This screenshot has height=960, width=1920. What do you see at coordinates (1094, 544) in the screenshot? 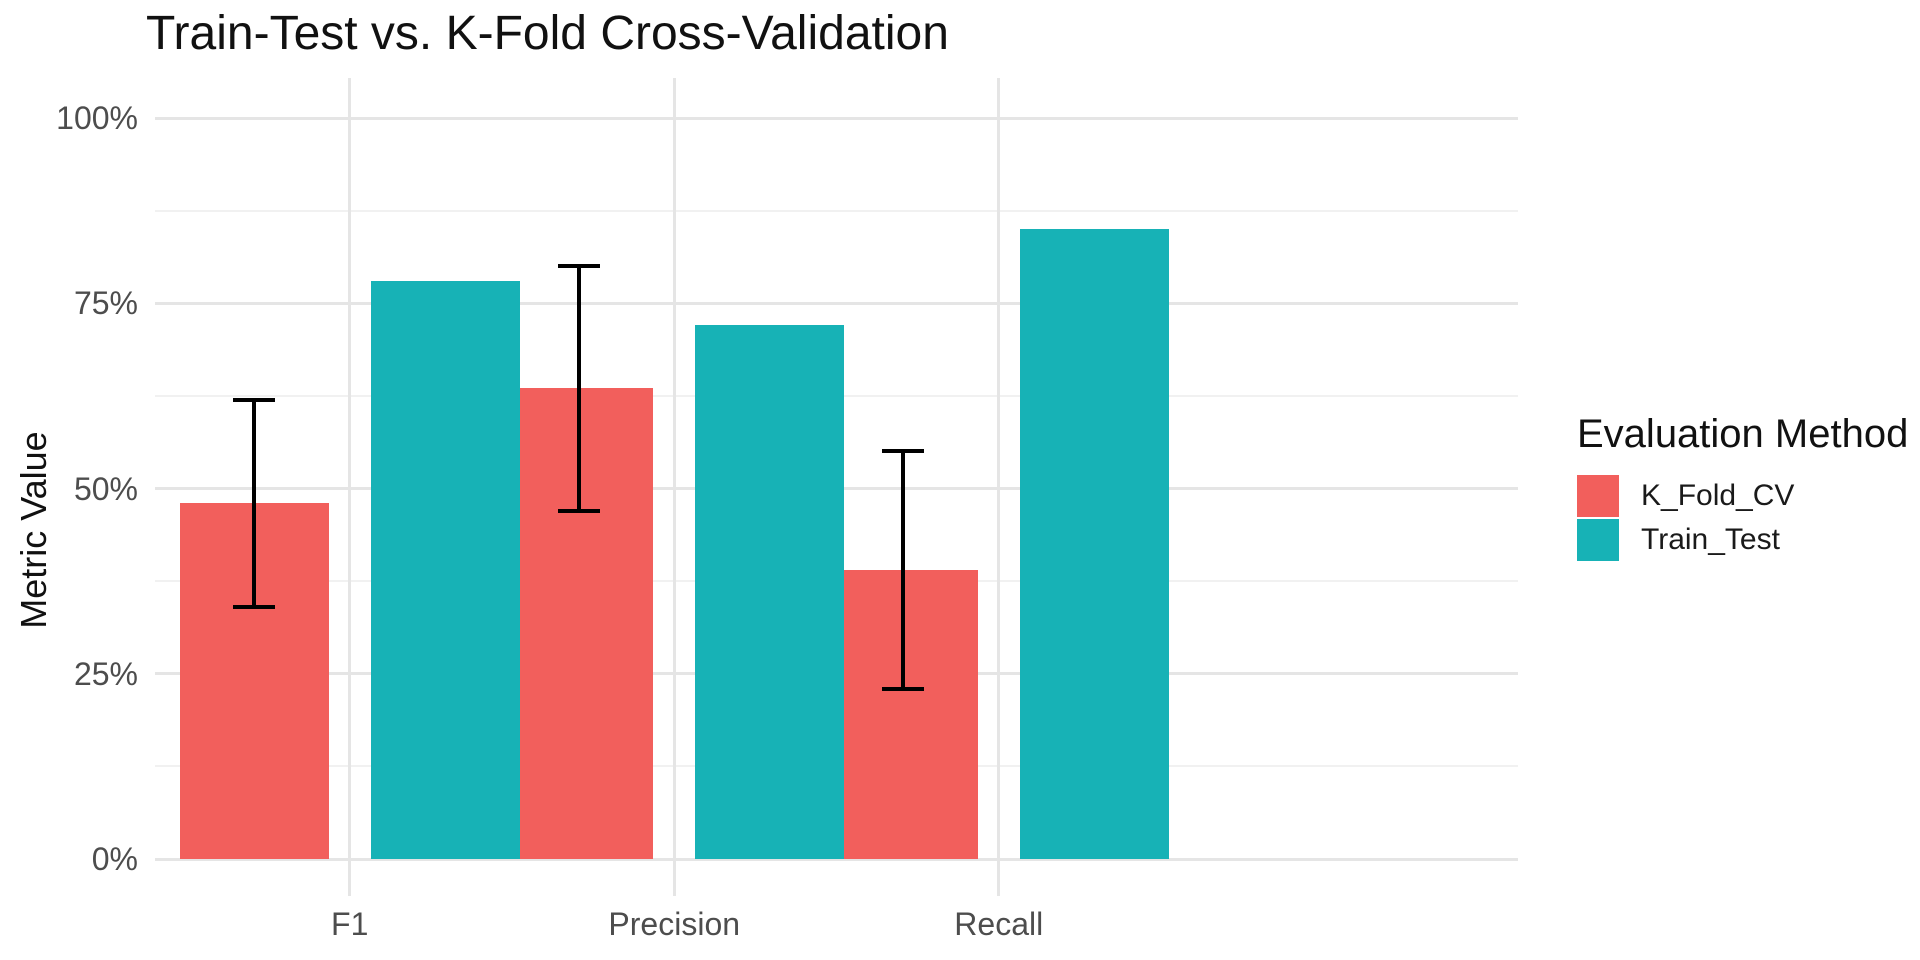
I see `bar-train_test-recall` at bounding box center [1094, 544].